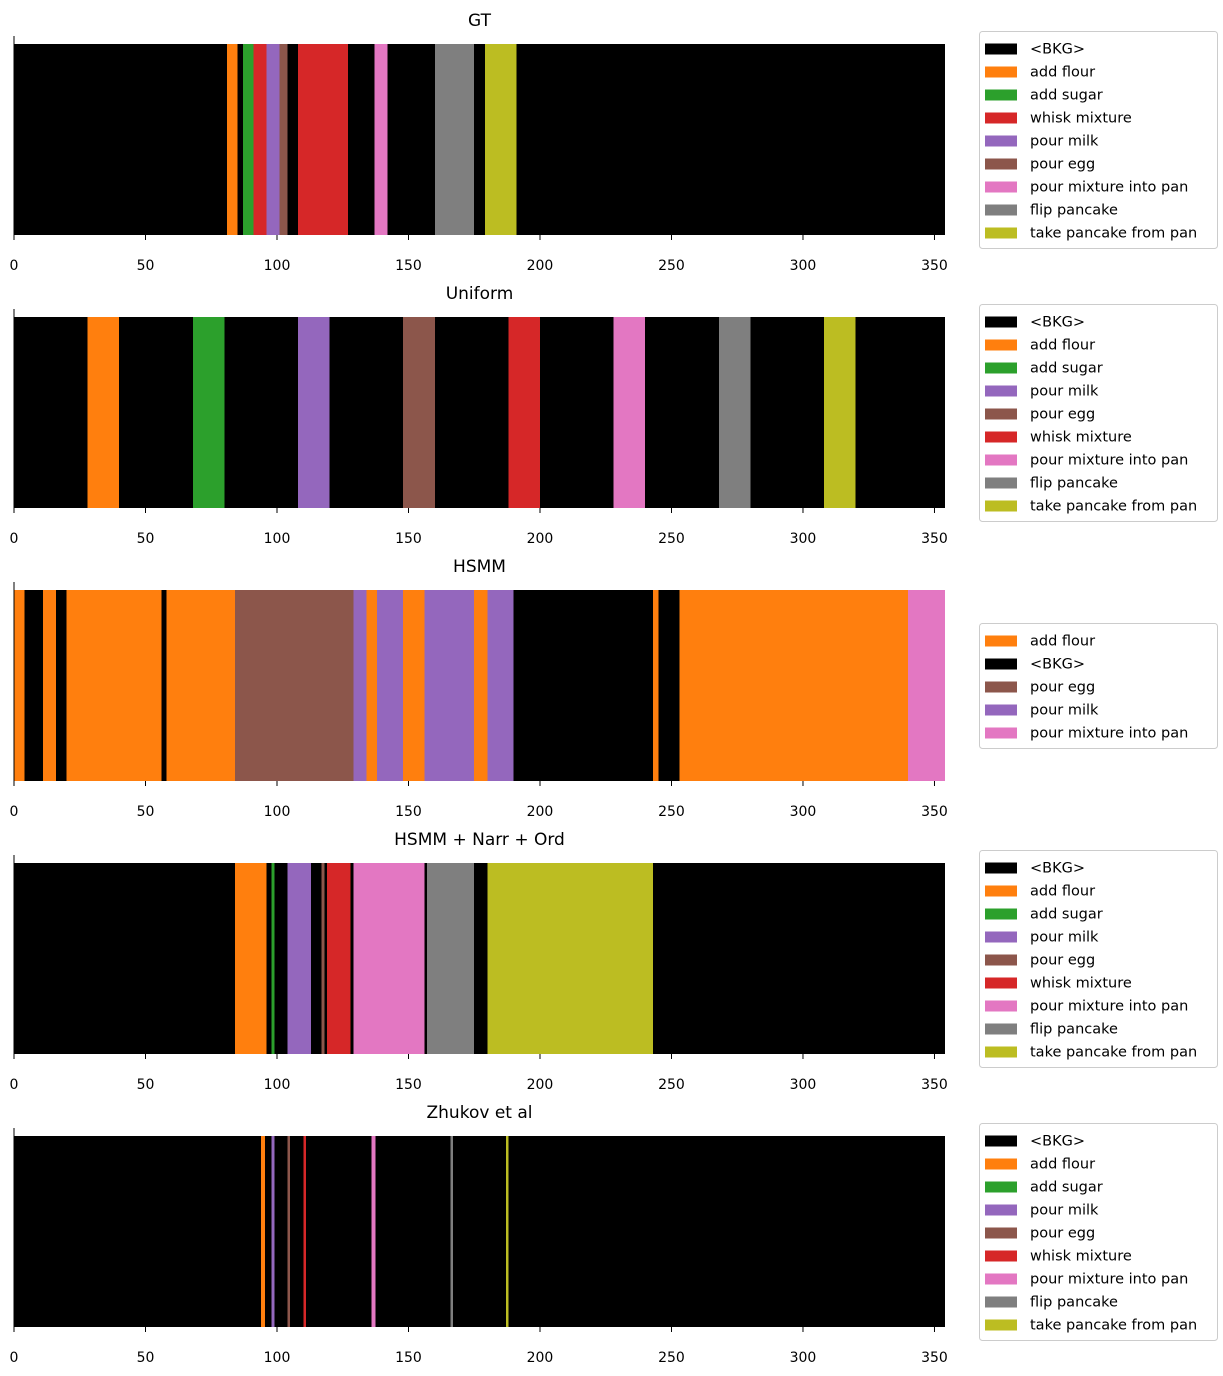  Describe the element at coordinates (480, 21) in the screenshot. I see `panel-title: GT` at that location.